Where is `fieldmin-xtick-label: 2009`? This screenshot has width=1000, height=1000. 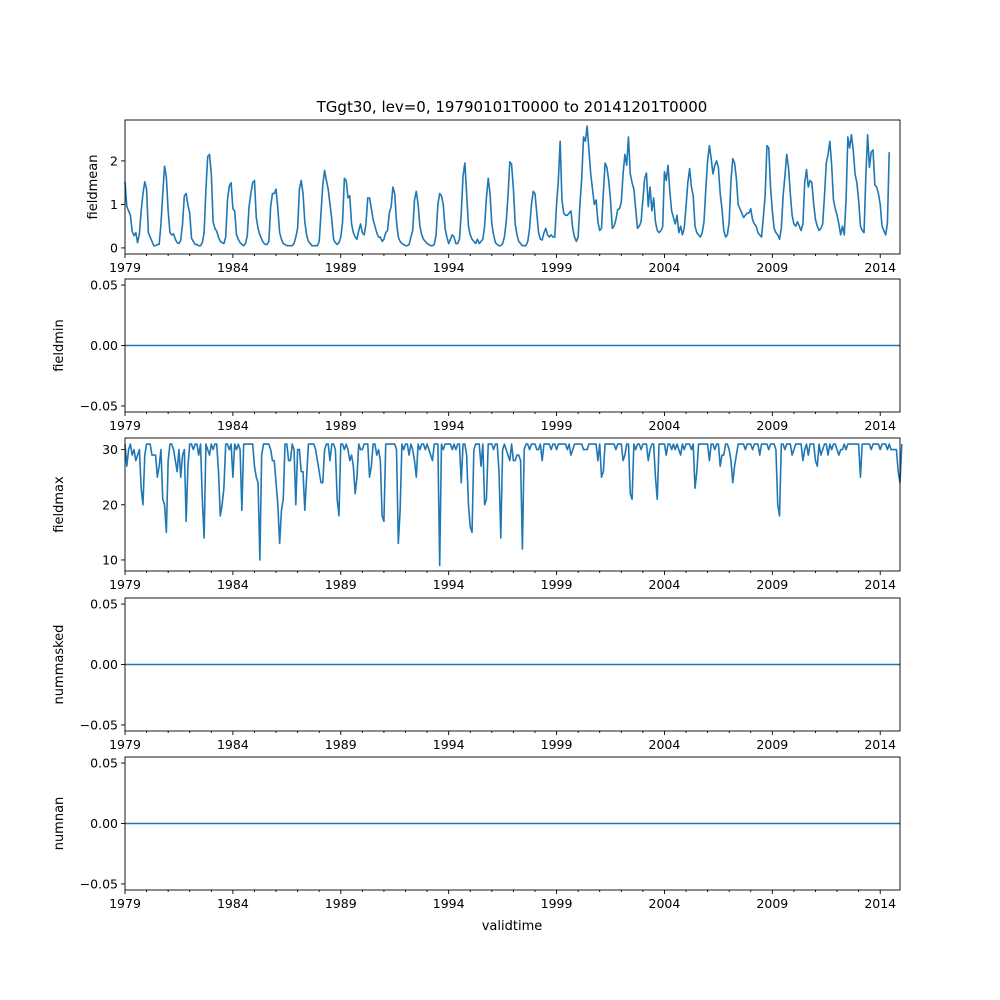 fieldmin-xtick-label: 2009 is located at coordinates (772, 425).